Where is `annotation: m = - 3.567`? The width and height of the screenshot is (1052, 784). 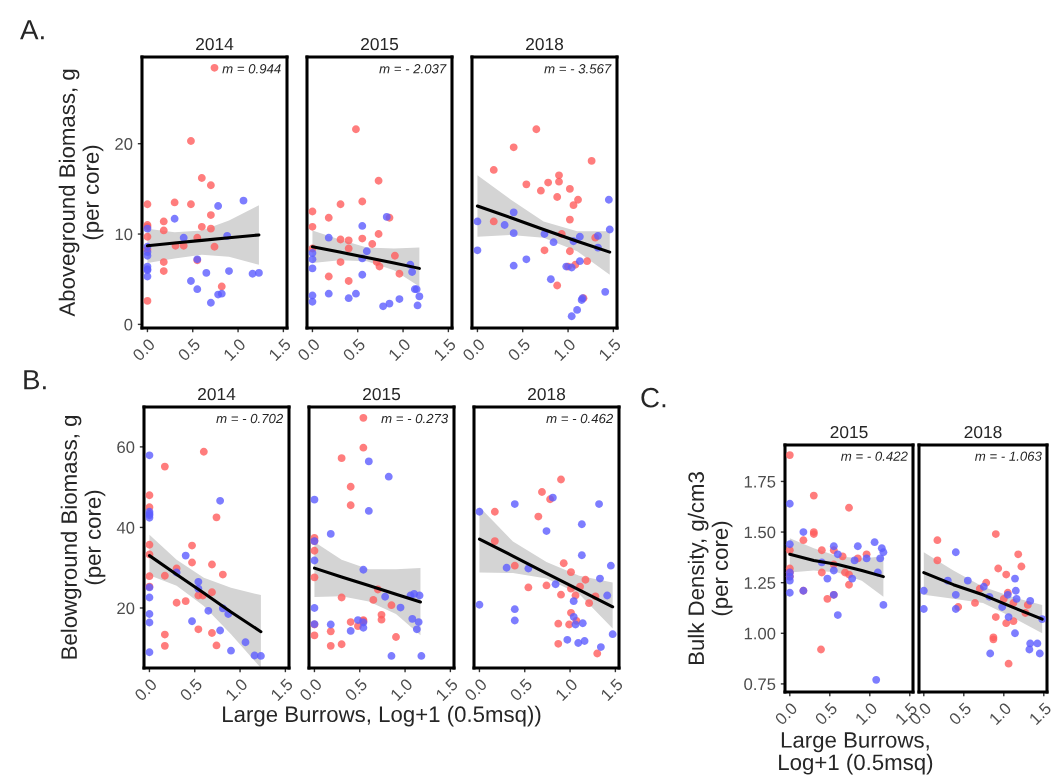 annotation: m = - 3.567 is located at coordinates (578, 69).